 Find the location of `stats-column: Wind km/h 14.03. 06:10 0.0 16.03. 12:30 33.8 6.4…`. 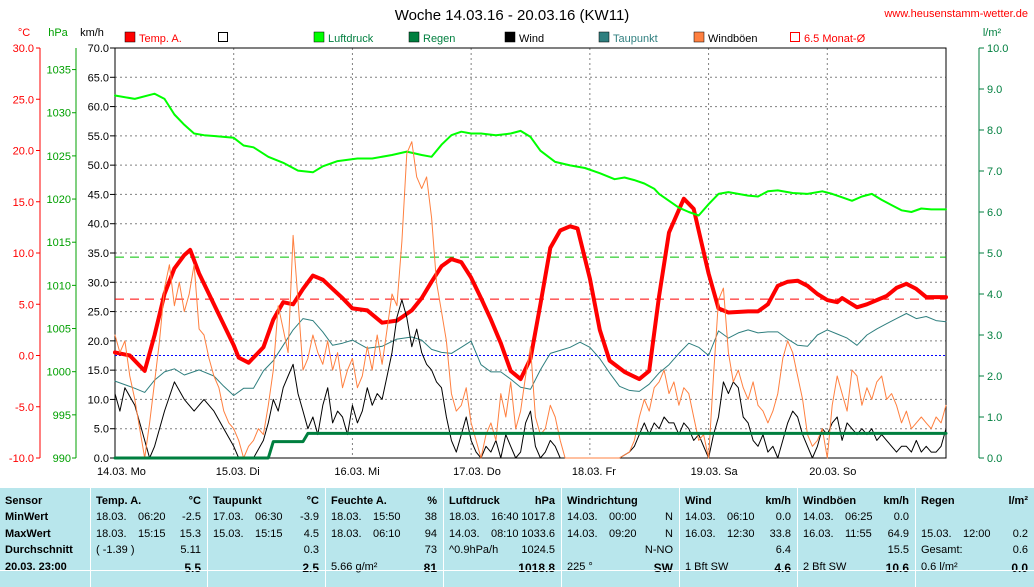

stats-column: Wind km/h 14.03. 06:10 0.0 16.03. 12:30 33.8 6.4… is located at coordinates (738, 537).